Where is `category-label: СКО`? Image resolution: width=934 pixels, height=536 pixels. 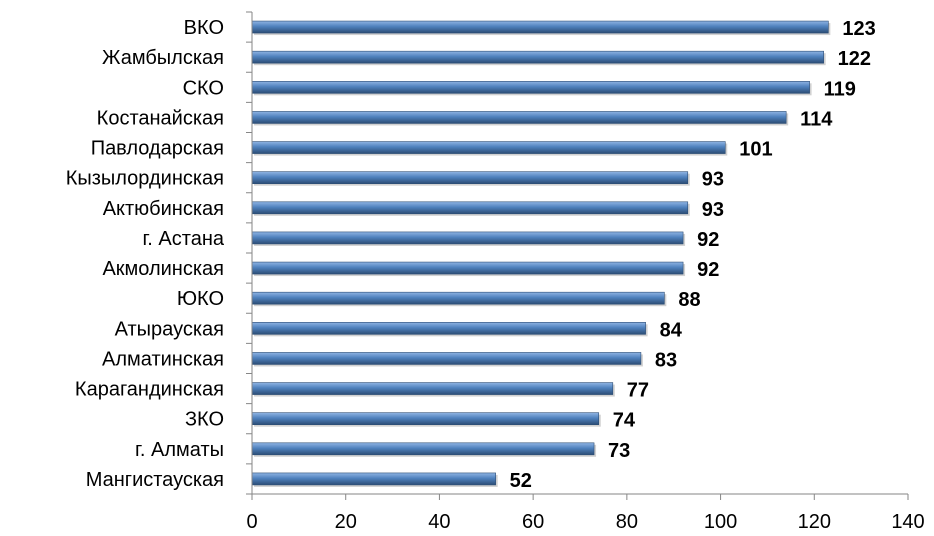 category-label: СКО is located at coordinates (203, 88).